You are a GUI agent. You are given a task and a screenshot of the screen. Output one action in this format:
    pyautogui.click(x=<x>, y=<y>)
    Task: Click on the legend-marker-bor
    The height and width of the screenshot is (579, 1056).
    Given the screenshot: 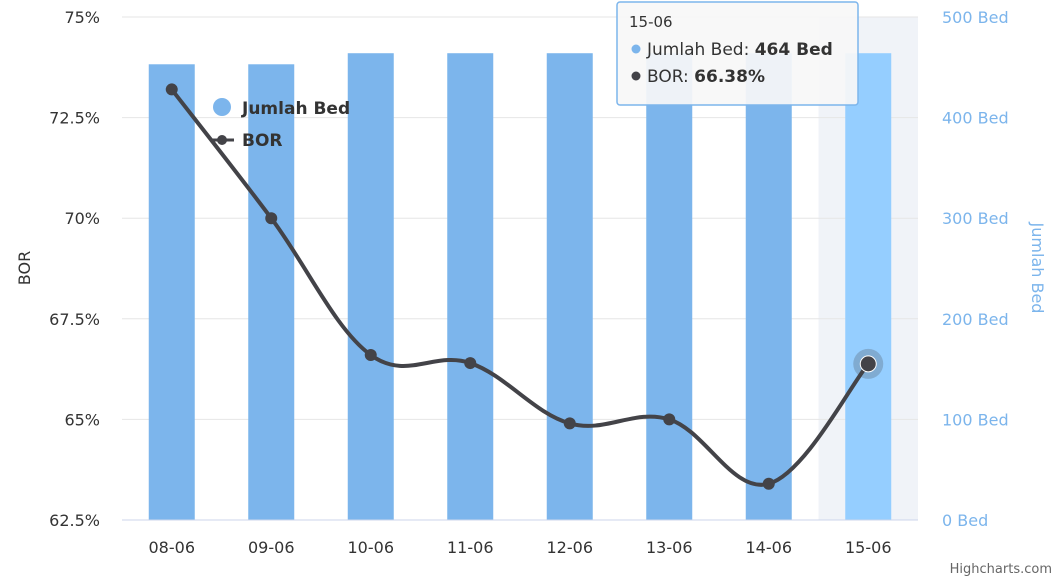 What is the action you would take?
    pyautogui.click(x=222, y=140)
    